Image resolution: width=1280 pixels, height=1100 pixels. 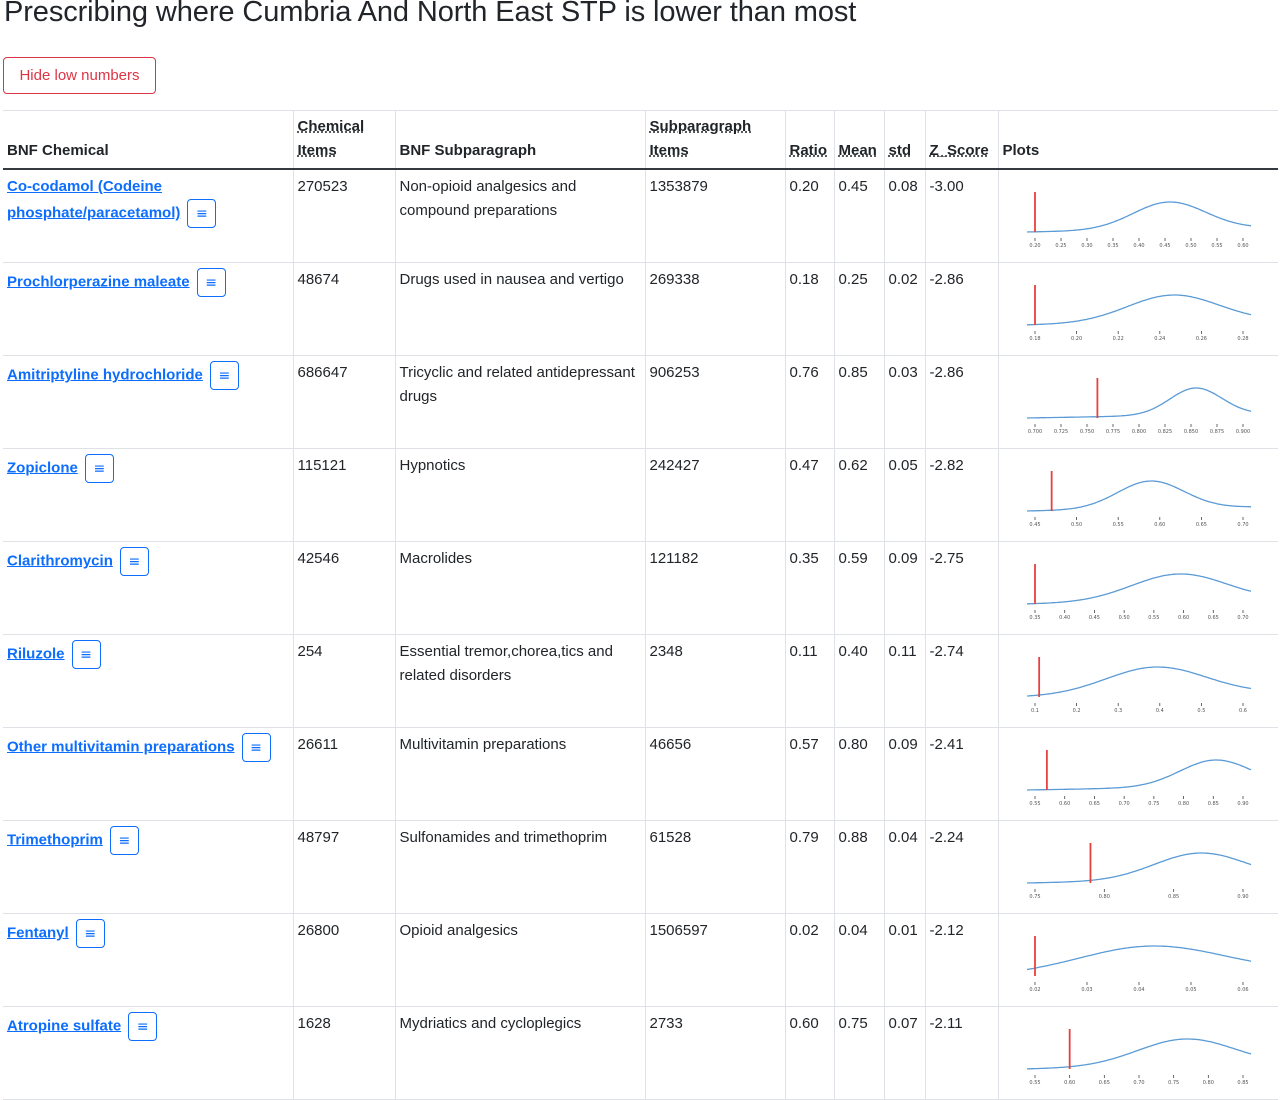 I want to click on chemical-cell: Atropine sulfate ≡, so click(x=148, y=1053).